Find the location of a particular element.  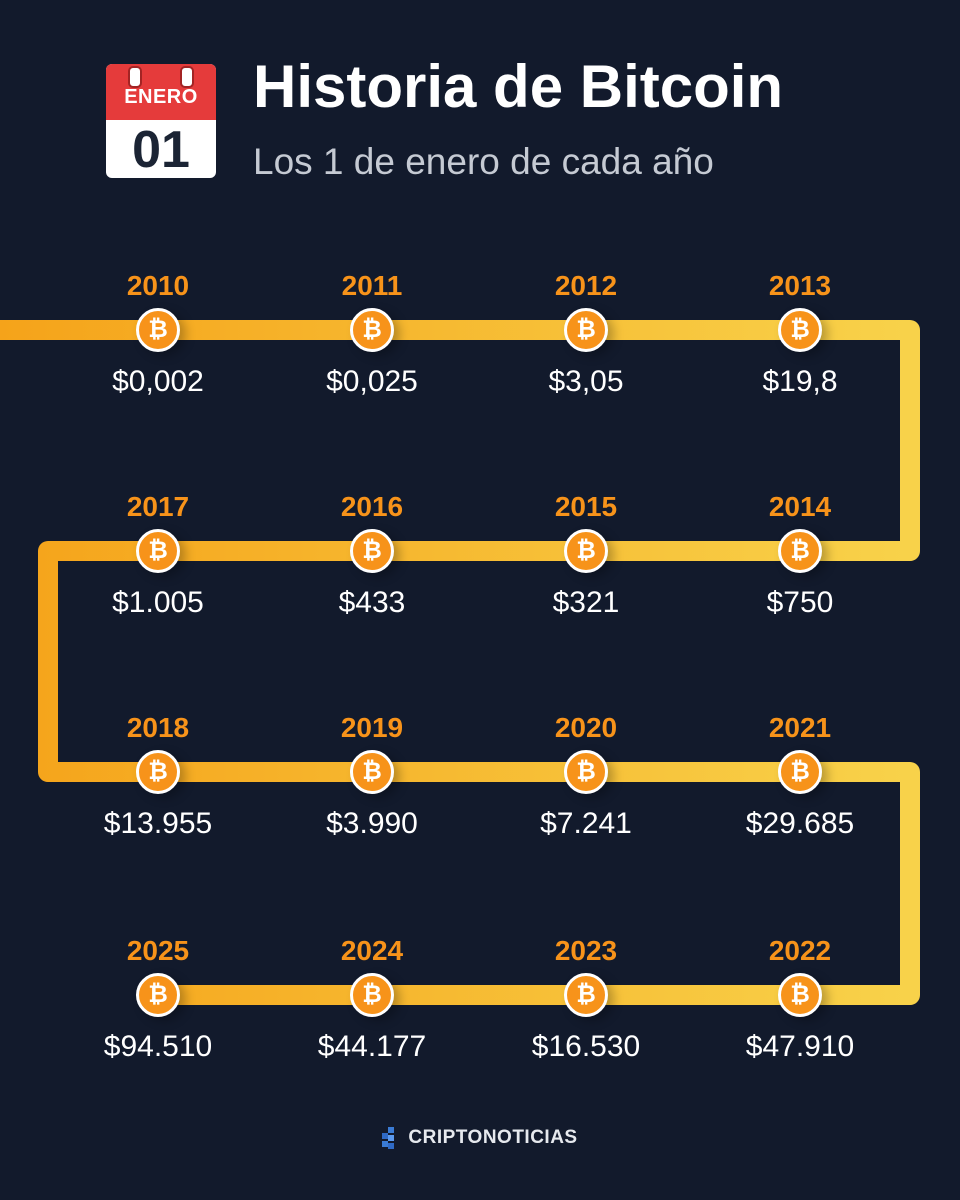

timeline-price: $29.685 is located at coordinates (800, 823).